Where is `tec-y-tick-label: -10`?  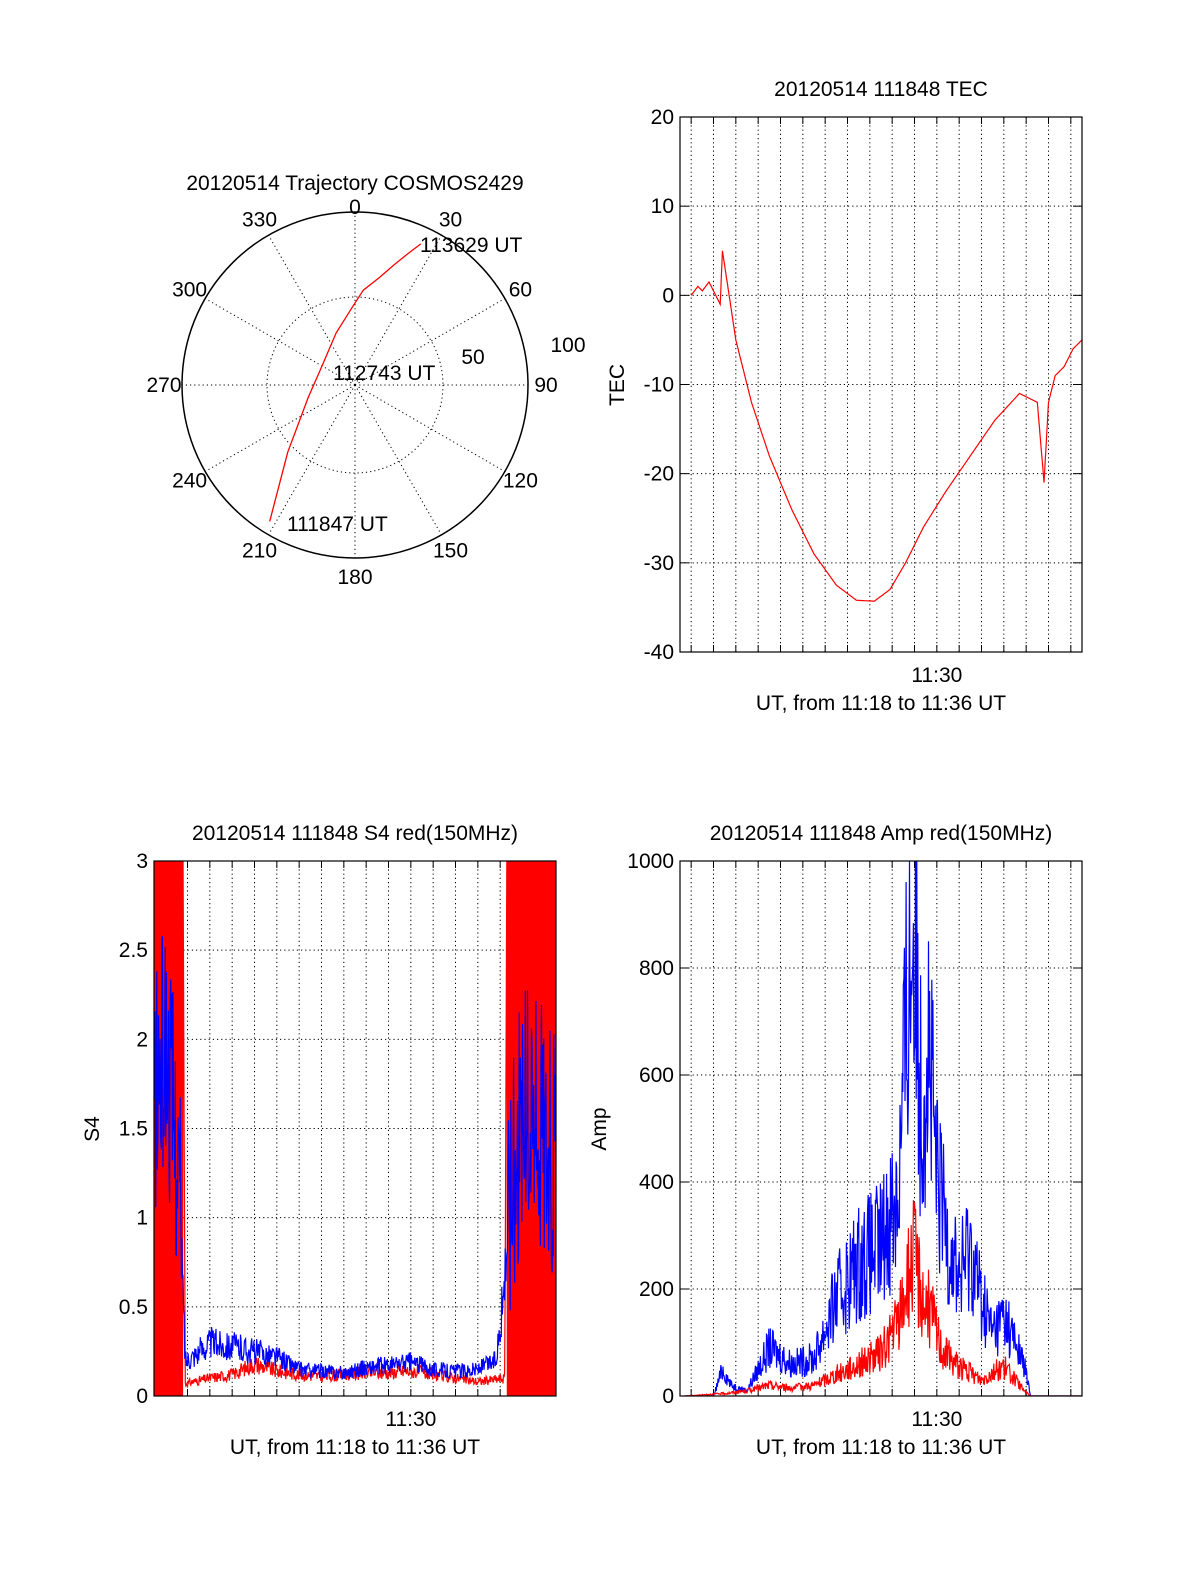 tec-y-tick-label: -10 is located at coordinates (659, 385).